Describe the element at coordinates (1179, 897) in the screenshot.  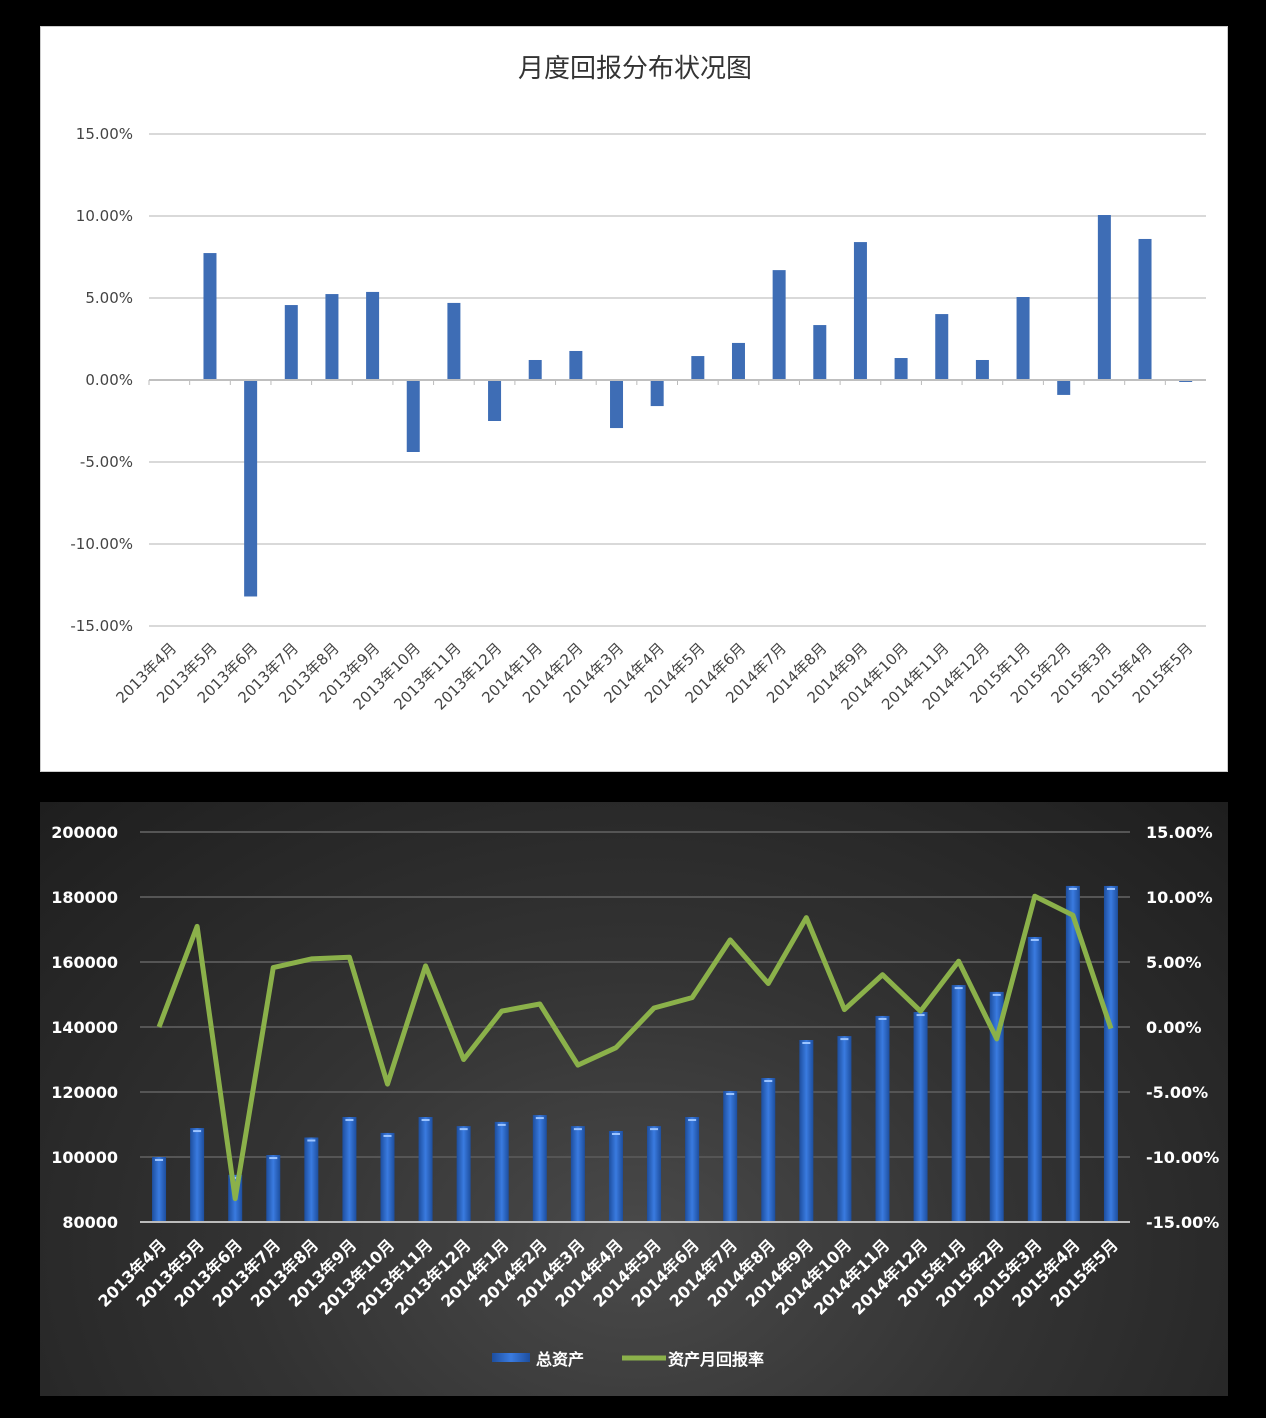
I see `y-right-tick-label: 10.00%` at that location.